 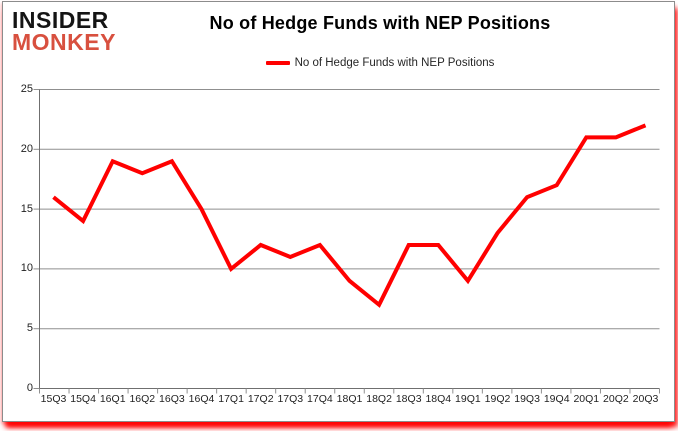 I want to click on x-axis-label: 17Q4, so click(x=320, y=399).